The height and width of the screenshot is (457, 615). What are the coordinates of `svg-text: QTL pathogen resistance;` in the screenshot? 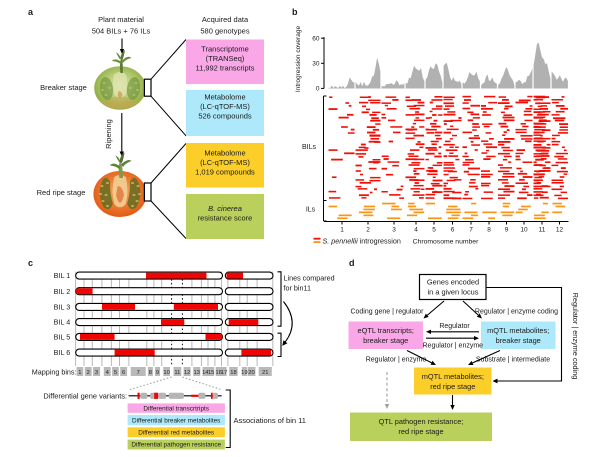 It's located at (421, 421).